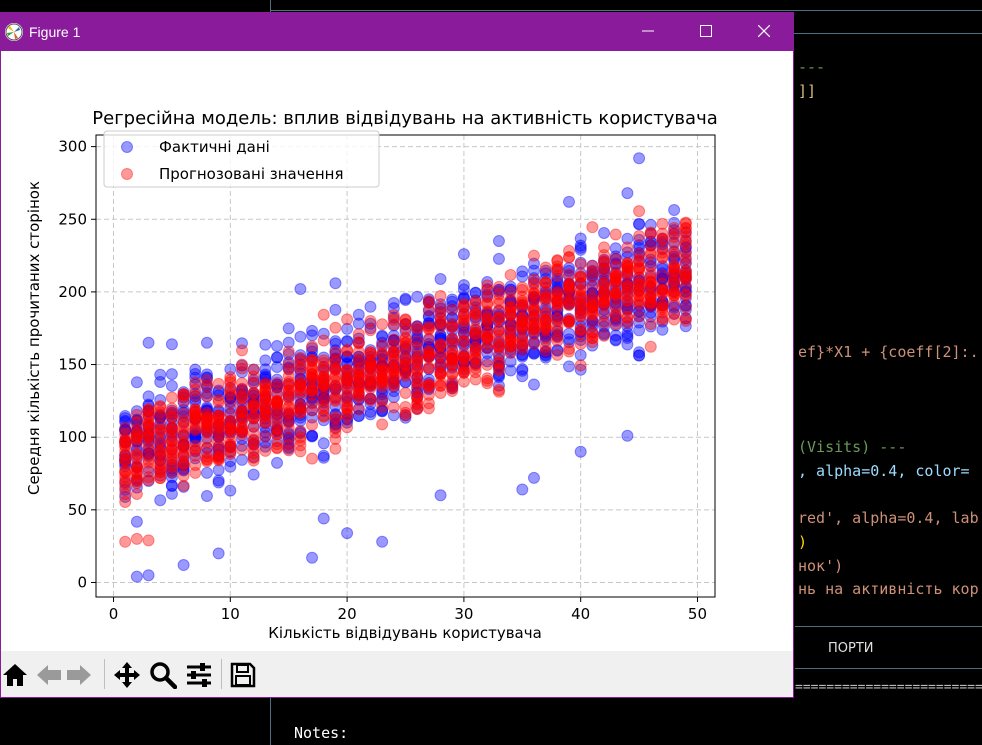 This screenshot has height=745, width=982. I want to click on minimize-button, so click(648, 32).